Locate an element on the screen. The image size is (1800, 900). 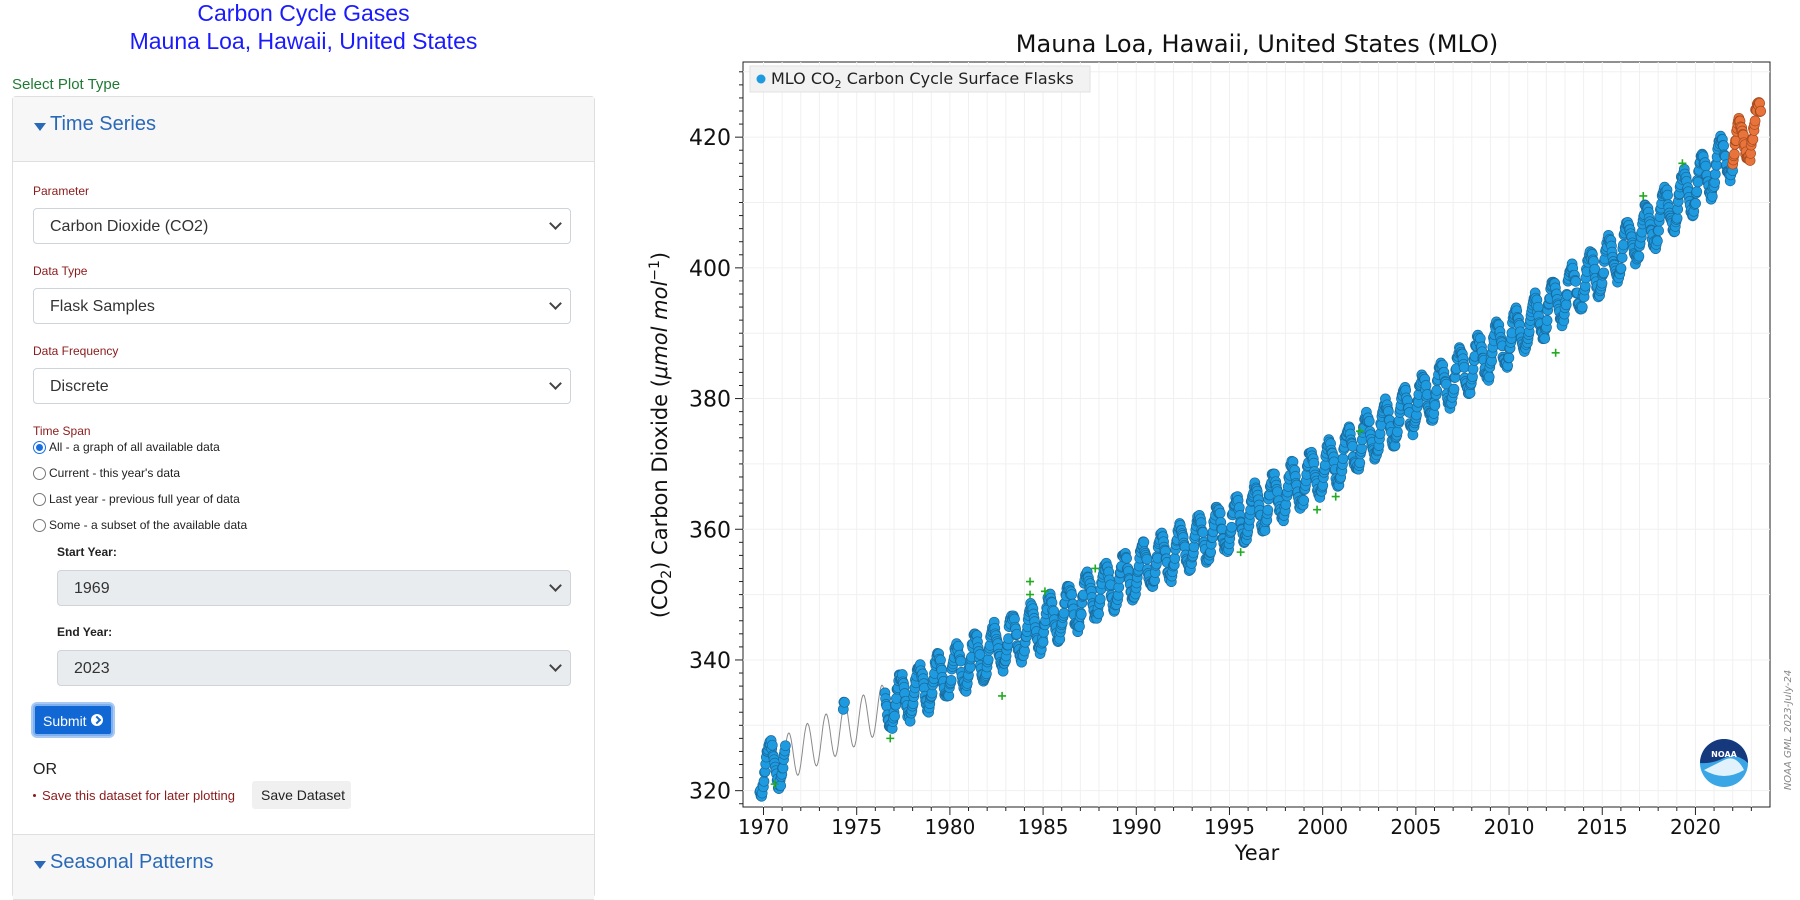
or-label: OR is located at coordinates (45, 769).